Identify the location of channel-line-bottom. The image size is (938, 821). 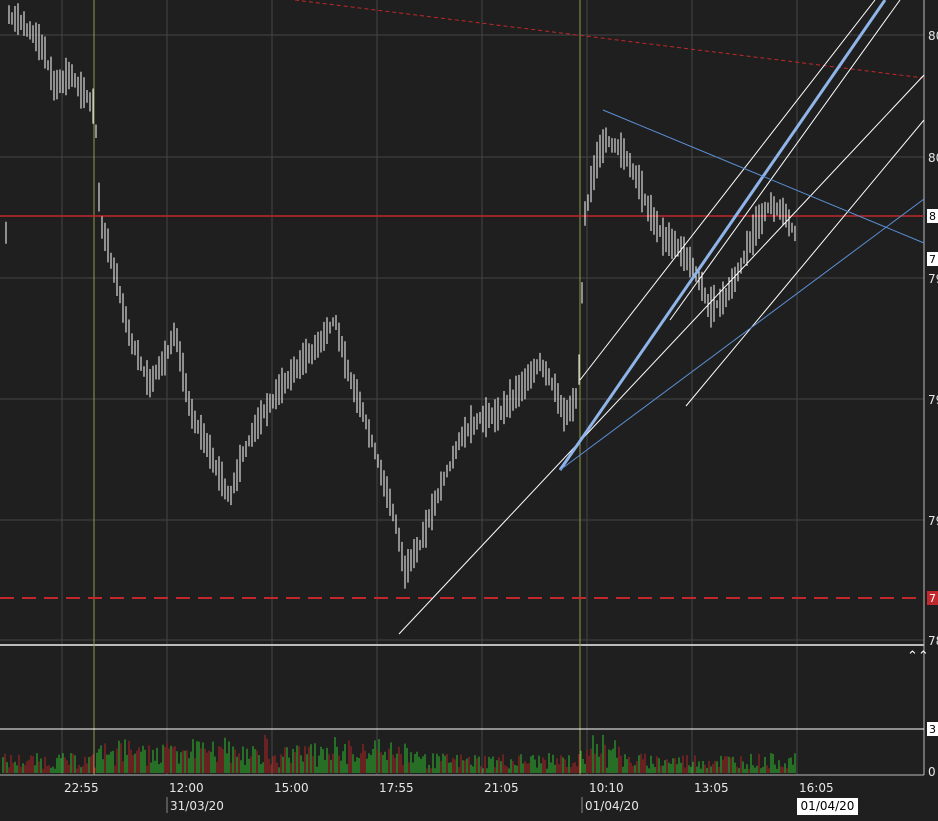
(805, 263).